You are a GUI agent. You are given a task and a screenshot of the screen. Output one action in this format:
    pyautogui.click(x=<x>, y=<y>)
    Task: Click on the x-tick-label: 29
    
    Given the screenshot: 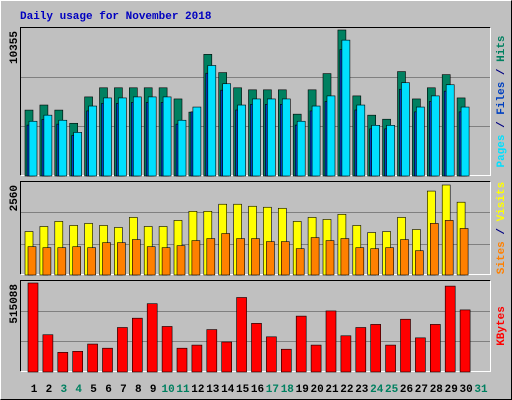 What is the action you would take?
    pyautogui.click(x=451, y=390)
    